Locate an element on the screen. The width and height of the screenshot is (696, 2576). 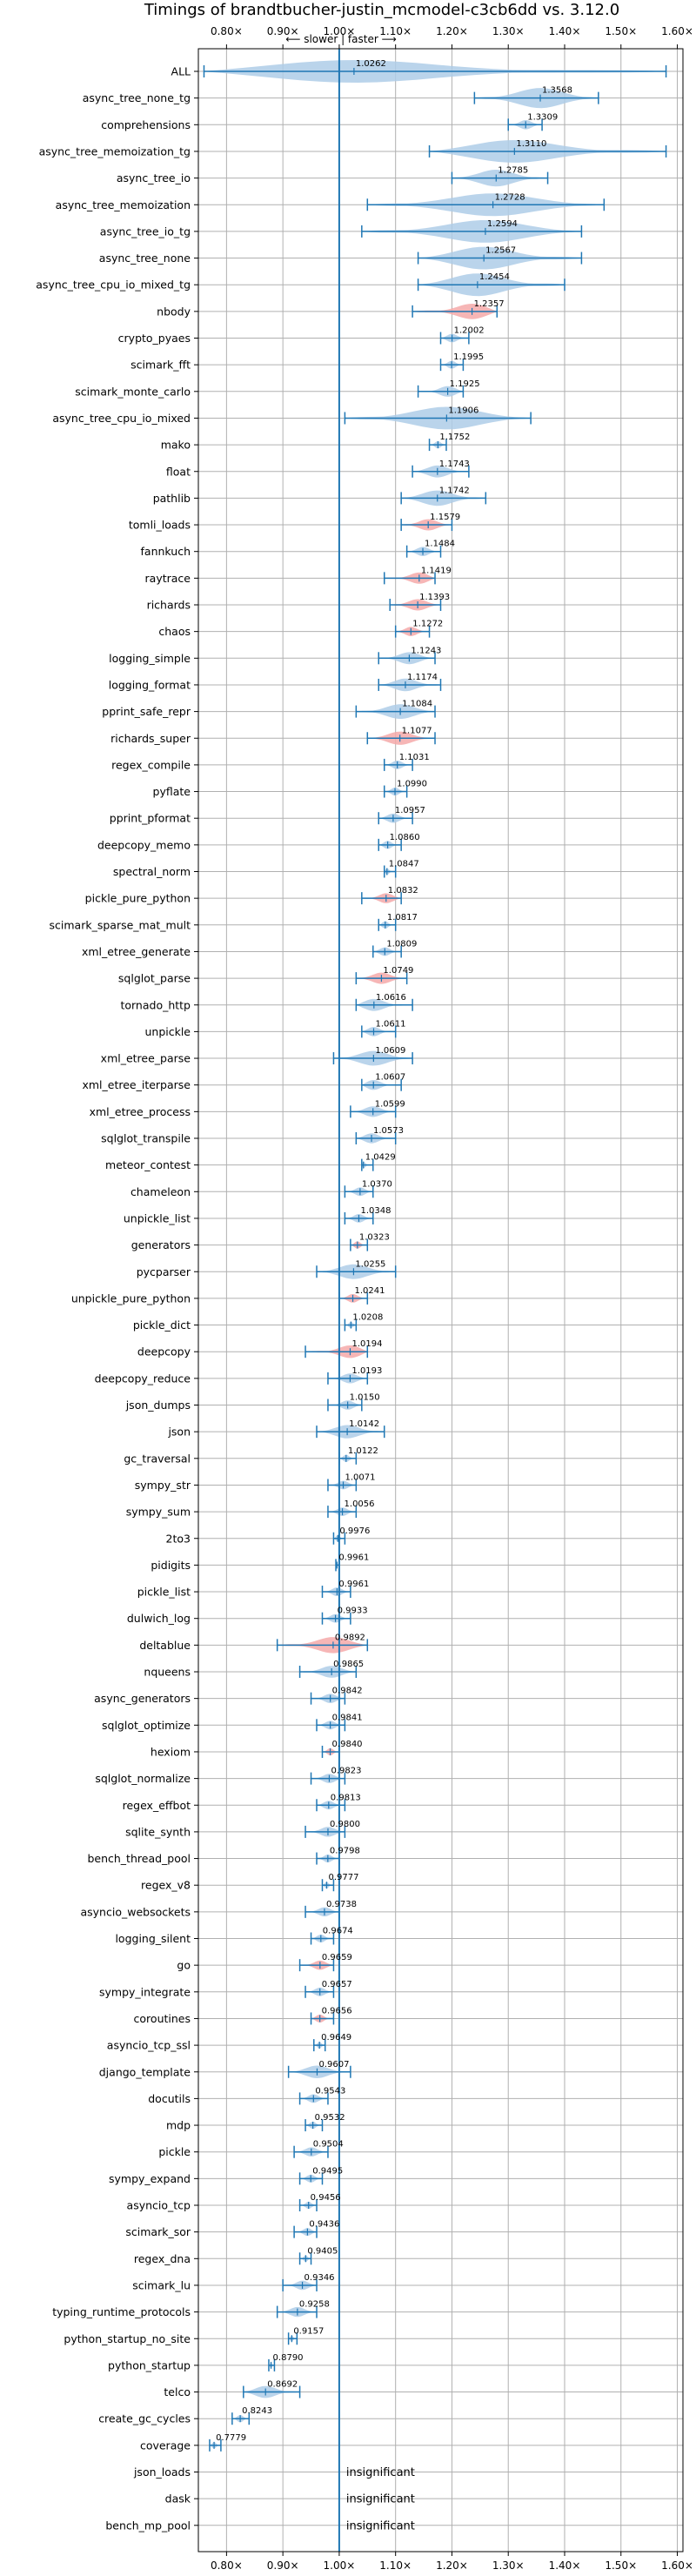
benchmark-label: mako is located at coordinates (176, 445).